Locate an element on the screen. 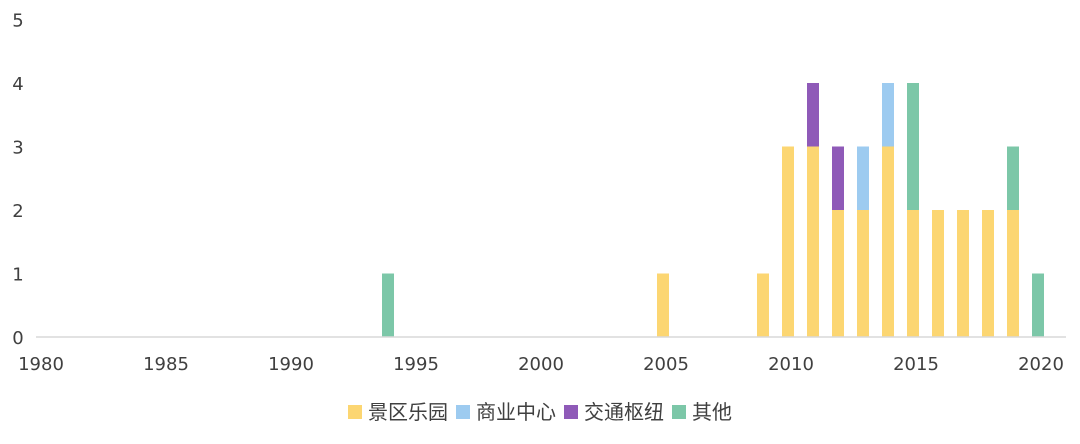 This screenshot has width=1080, height=444. legend-label: 其他 is located at coordinates (712, 412).